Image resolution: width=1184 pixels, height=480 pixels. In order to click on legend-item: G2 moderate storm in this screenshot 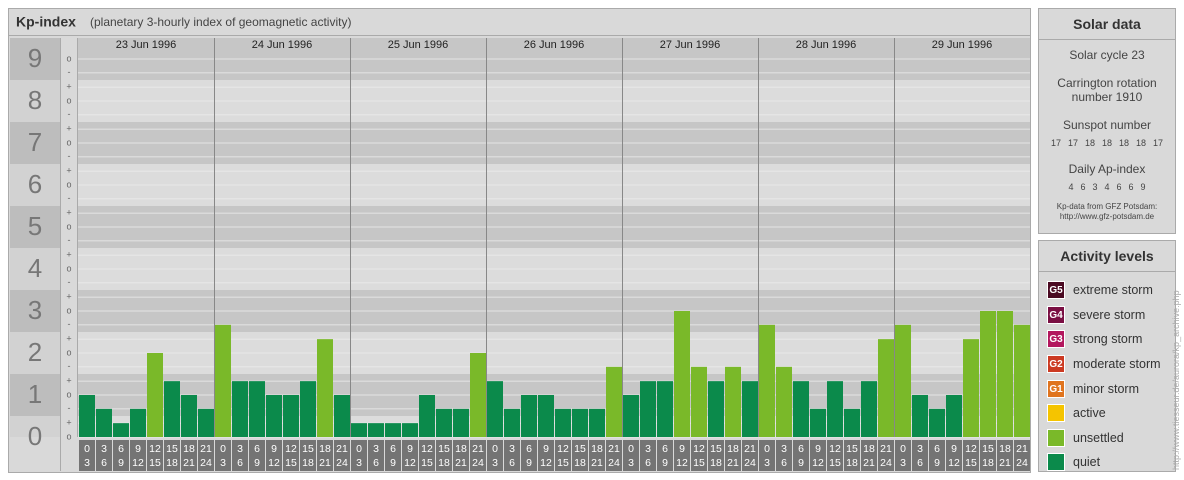, I will do `click(1107, 364)`.